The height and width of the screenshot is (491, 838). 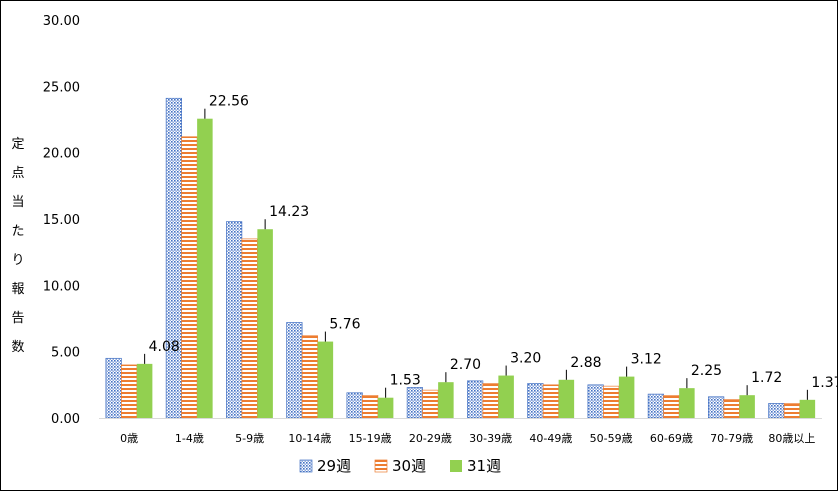 I want to click on x-tick-label: 1-4歳, so click(x=189, y=438).